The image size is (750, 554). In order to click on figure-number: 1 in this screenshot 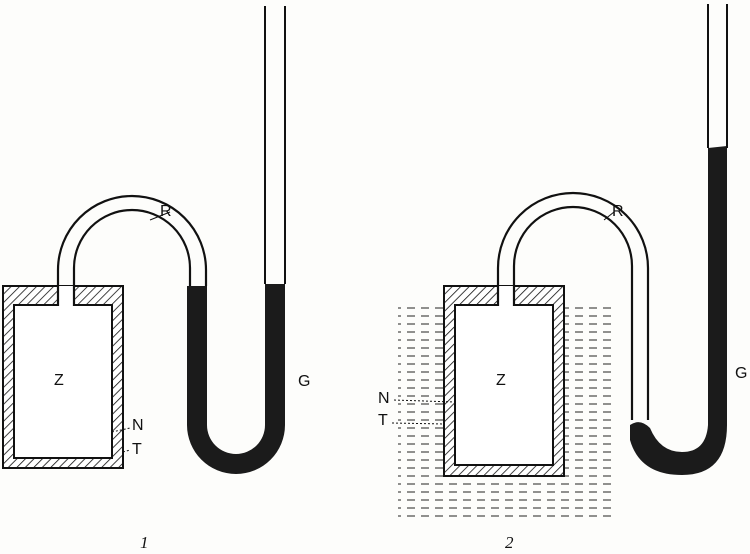, I will do `click(144, 542)`.